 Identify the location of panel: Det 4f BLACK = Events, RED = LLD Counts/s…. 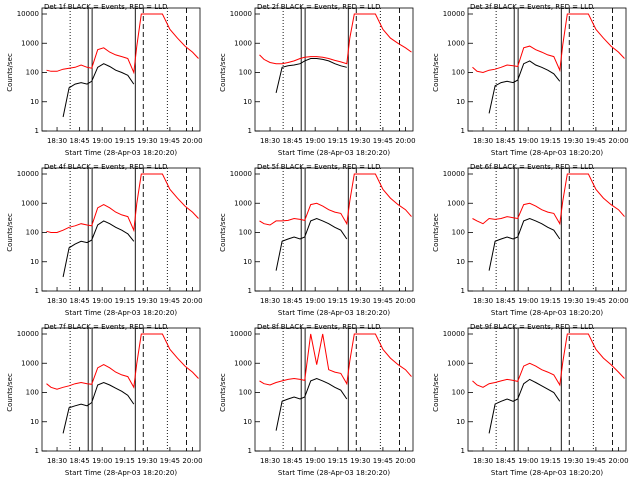
(104, 240).